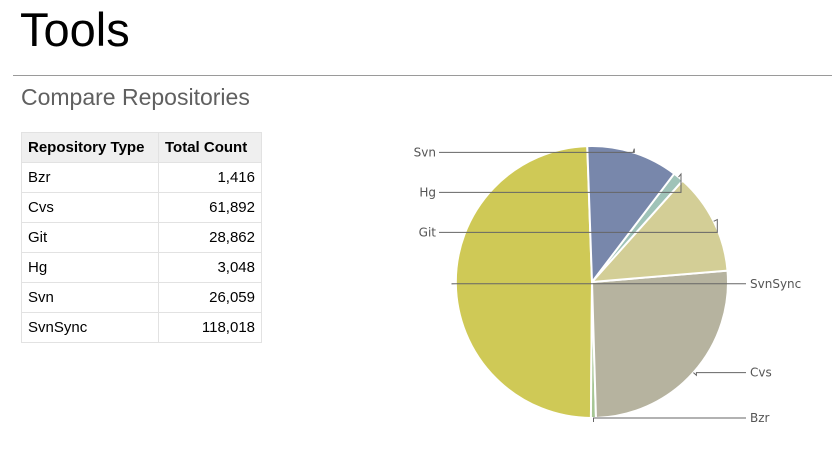 The height and width of the screenshot is (460, 832). What do you see at coordinates (719, 374) in the screenshot?
I see `leader-line-cvs` at bounding box center [719, 374].